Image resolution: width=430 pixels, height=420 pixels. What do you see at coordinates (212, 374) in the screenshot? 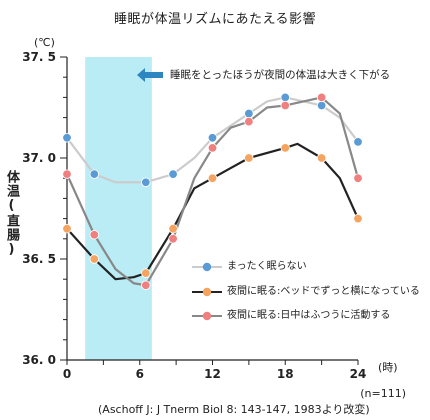
I see `x-tick-label: 12` at bounding box center [212, 374].